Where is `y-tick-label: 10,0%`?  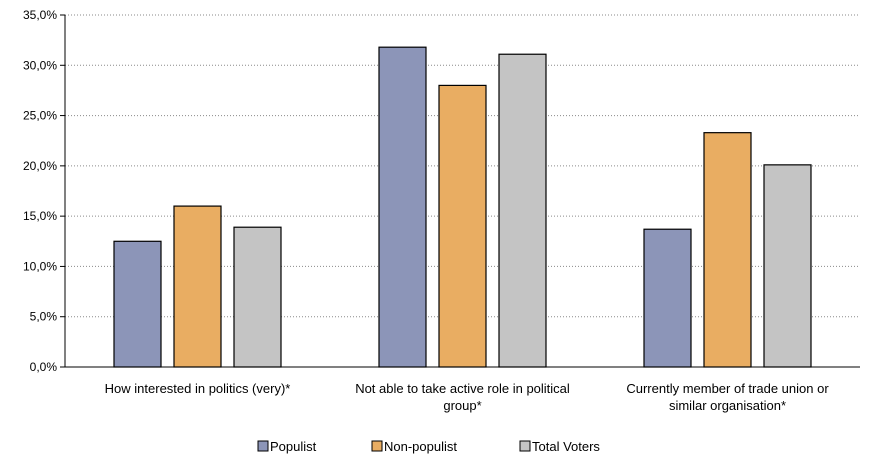
y-tick-label: 10,0% is located at coordinates (40, 266).